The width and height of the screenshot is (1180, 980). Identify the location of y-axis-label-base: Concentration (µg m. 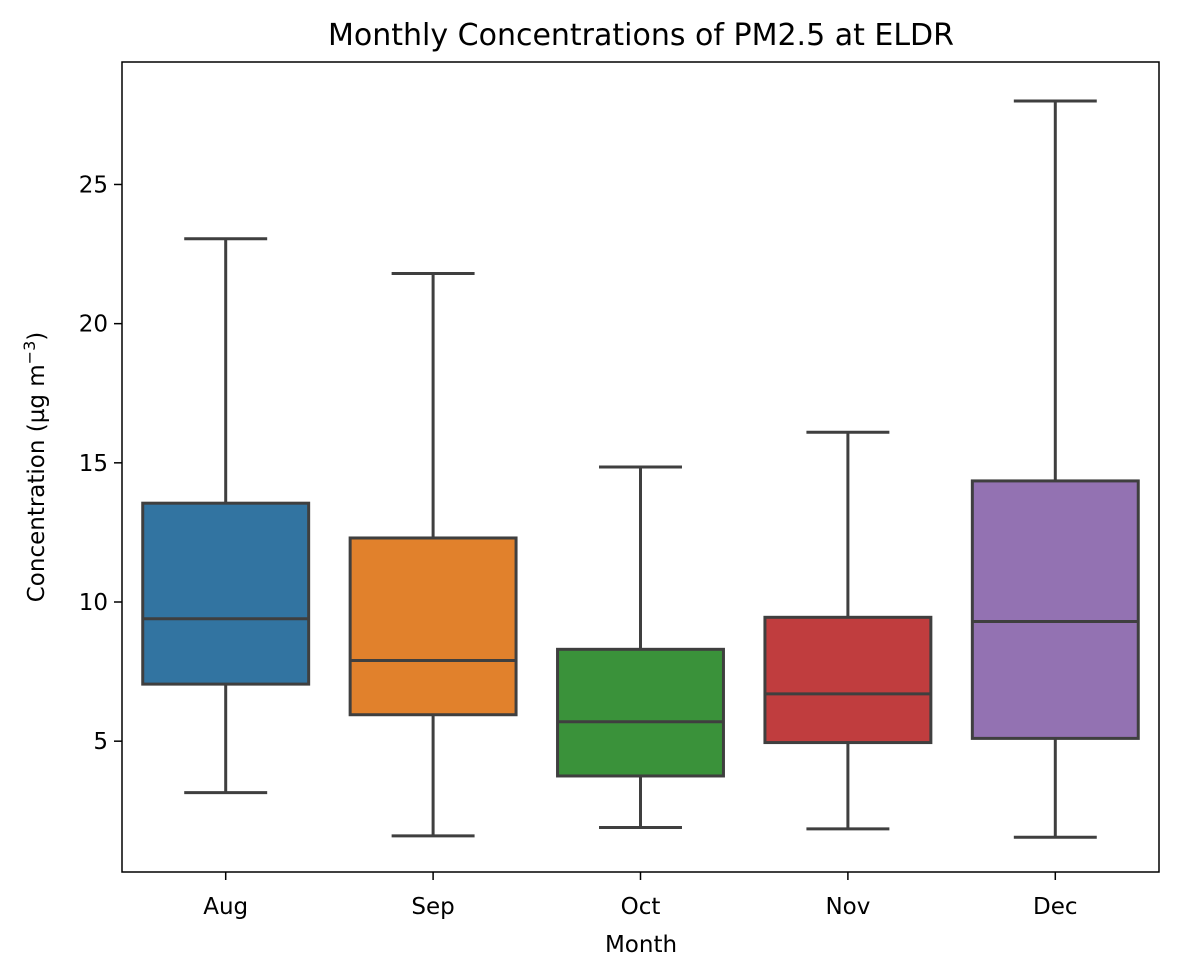
(37, 483).